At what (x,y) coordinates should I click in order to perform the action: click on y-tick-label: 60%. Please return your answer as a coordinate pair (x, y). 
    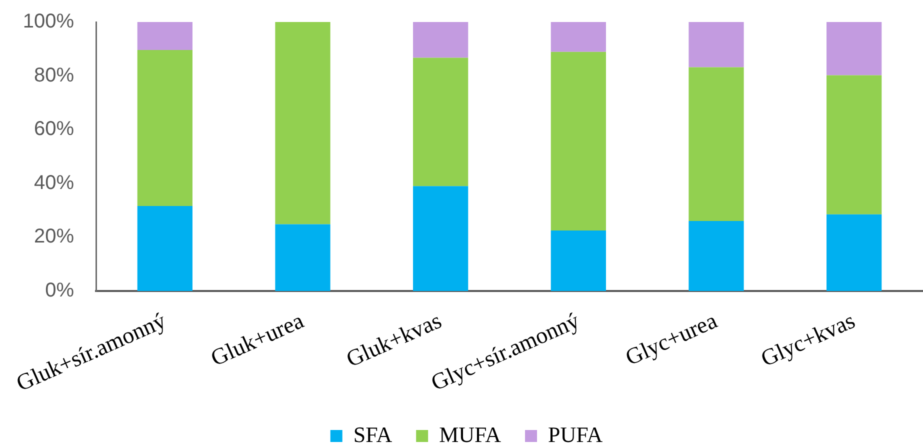
    Looking at the image, I should click on (54, 129).